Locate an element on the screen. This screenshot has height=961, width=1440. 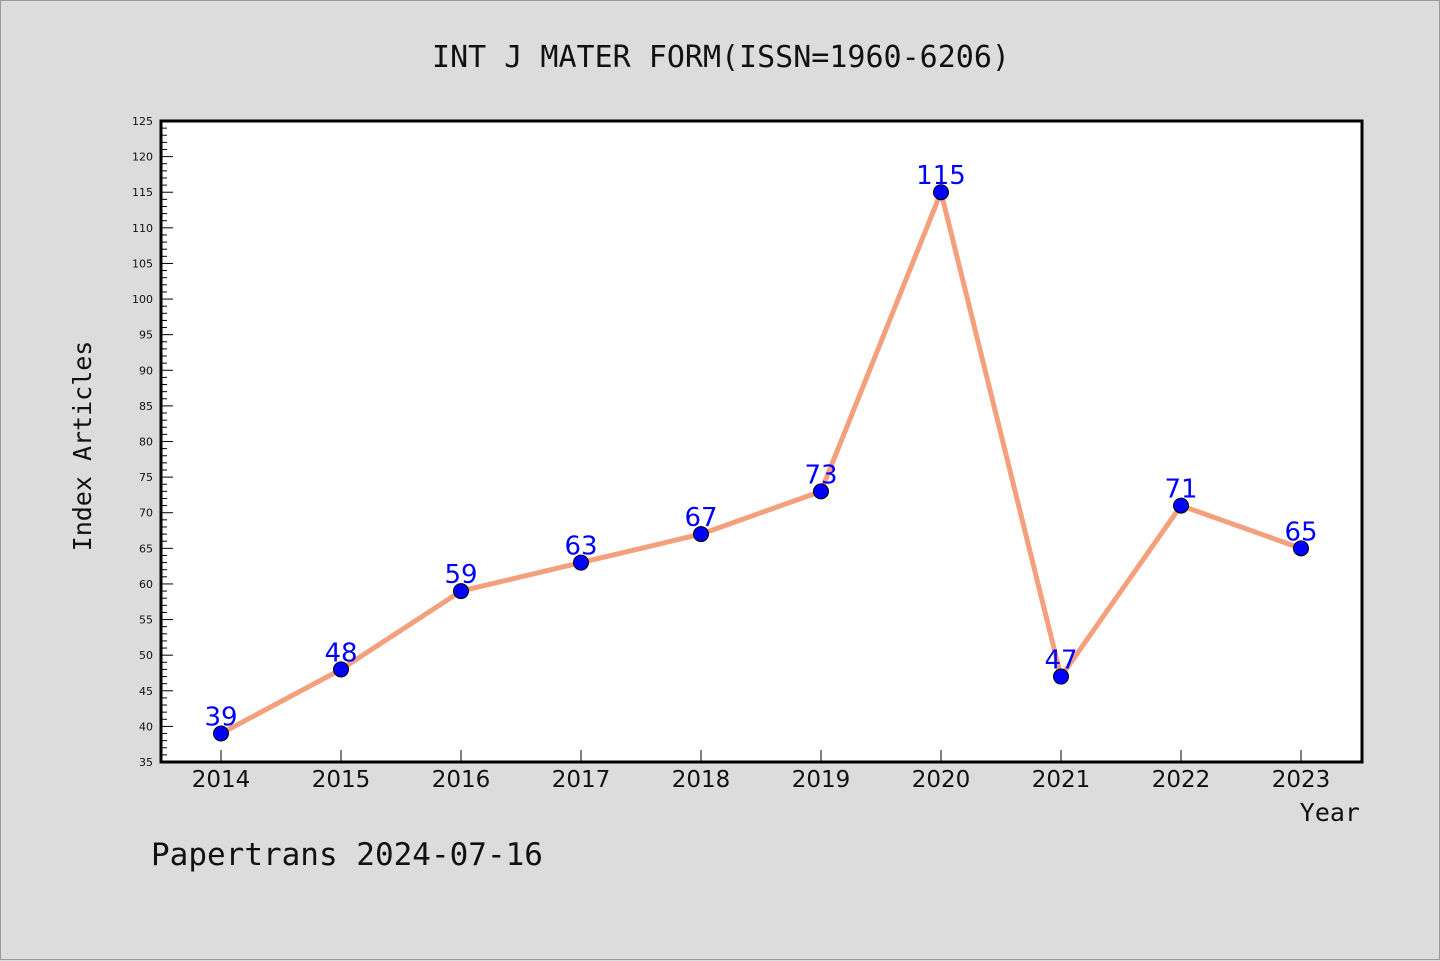
y-tick-label: 120 is located at coordinates (142, 157).